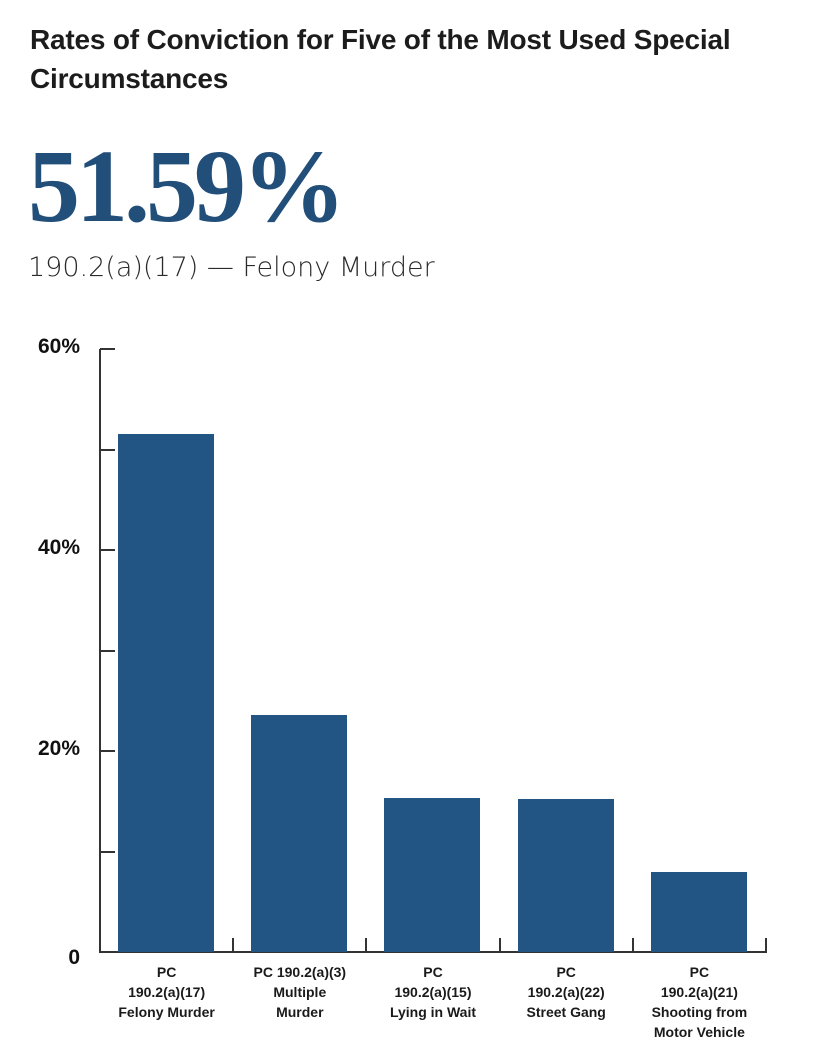  I want to click on highlight-label: 190.2(a)(17) — Felony Murder, so click(231, 267).